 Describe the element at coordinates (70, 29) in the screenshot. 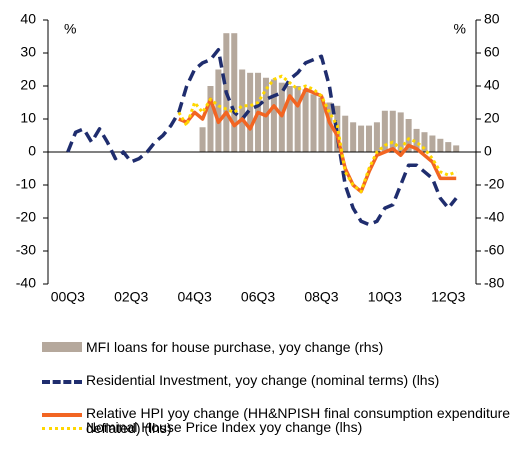

I see `y-axis-label: %` at that location.